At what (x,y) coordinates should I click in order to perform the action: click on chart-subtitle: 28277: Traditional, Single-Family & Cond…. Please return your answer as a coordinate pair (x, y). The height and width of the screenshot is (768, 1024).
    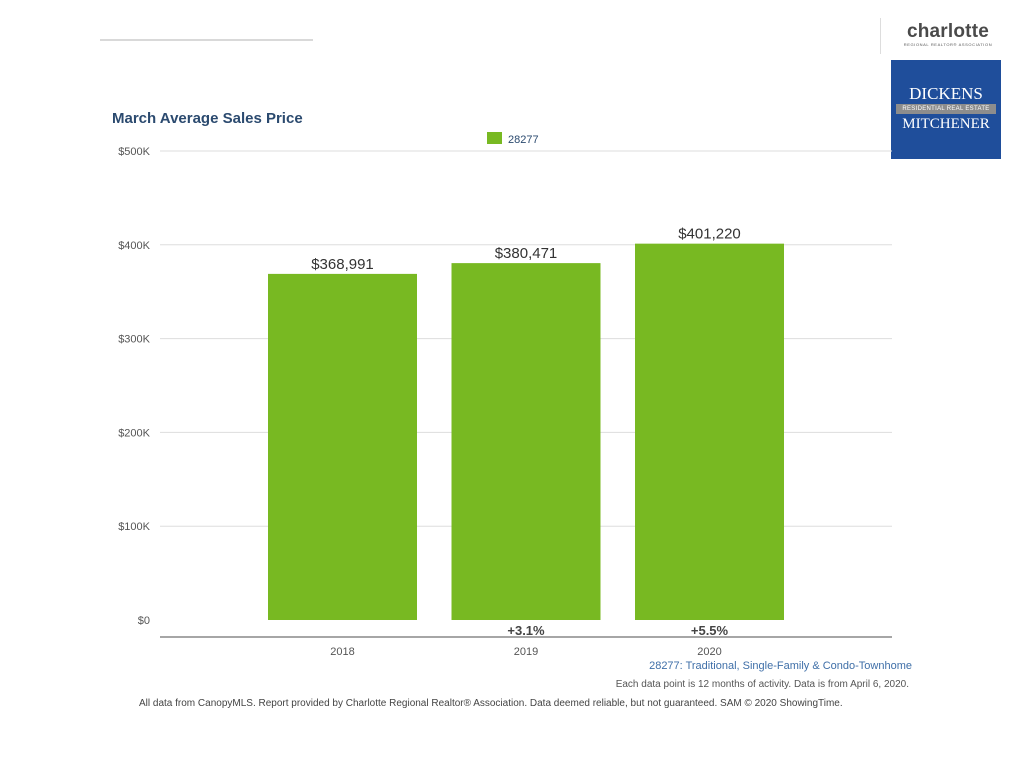
    Looking at the image, I should click on (780, 666).